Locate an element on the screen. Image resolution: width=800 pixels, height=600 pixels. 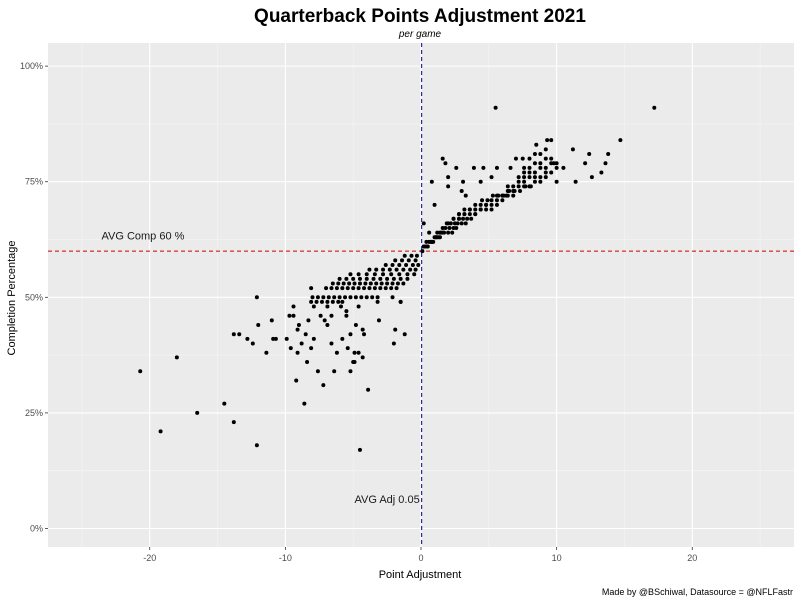
y-tick-label: 50% is located at coordinates (34, 297).